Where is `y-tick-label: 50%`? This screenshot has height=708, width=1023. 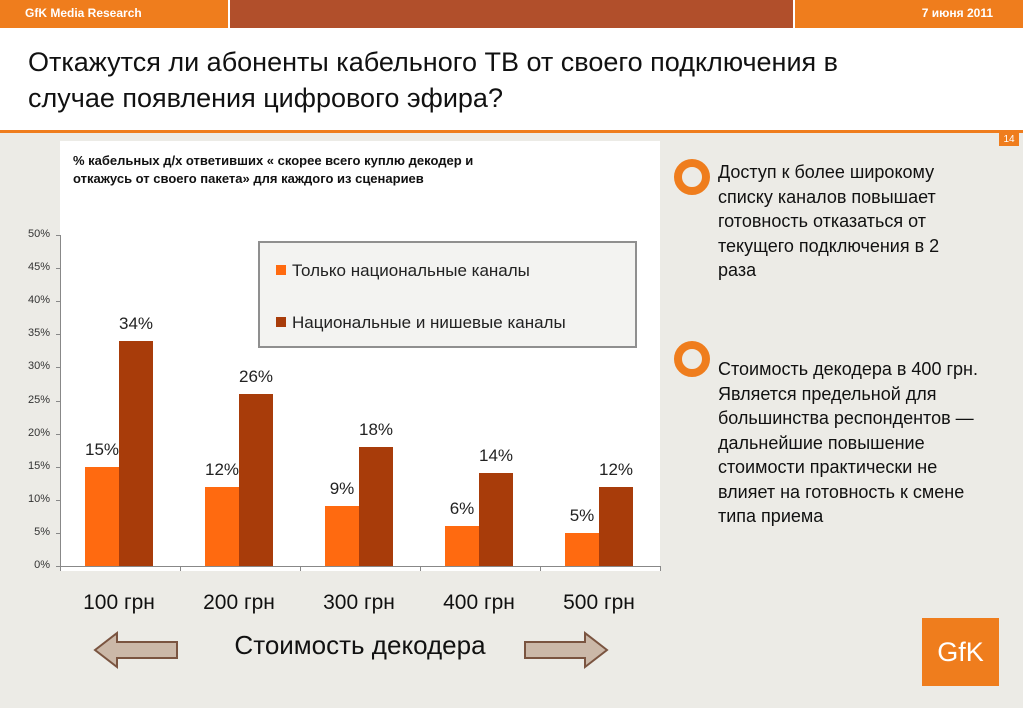
y-tick-label: 50% is located at coordinates (38, 234).